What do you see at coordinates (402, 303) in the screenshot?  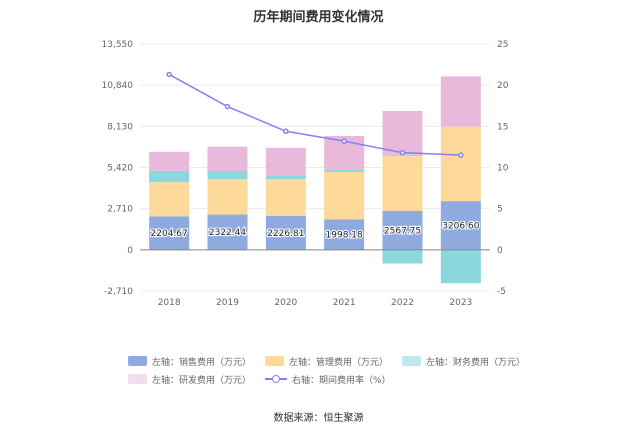 I see `x-axis-tick-label: 2022` at bounding box center [402, 303].